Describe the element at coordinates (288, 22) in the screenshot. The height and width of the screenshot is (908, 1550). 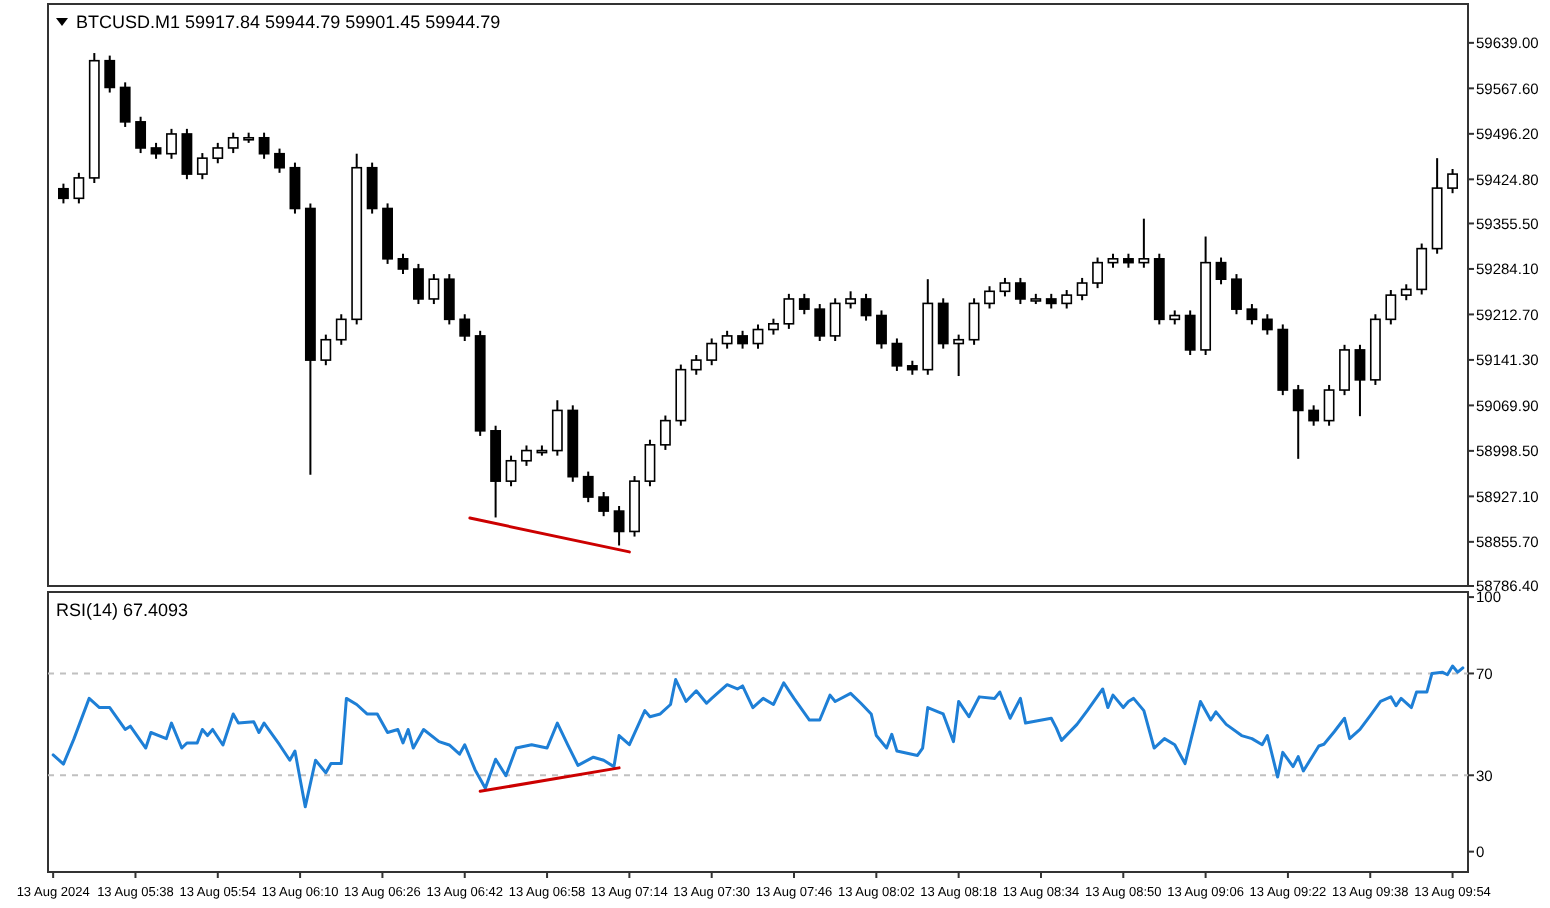
I see `text: BTCUSD.M1 59917.84 59944.79 59901.45 59944.79` at that location.